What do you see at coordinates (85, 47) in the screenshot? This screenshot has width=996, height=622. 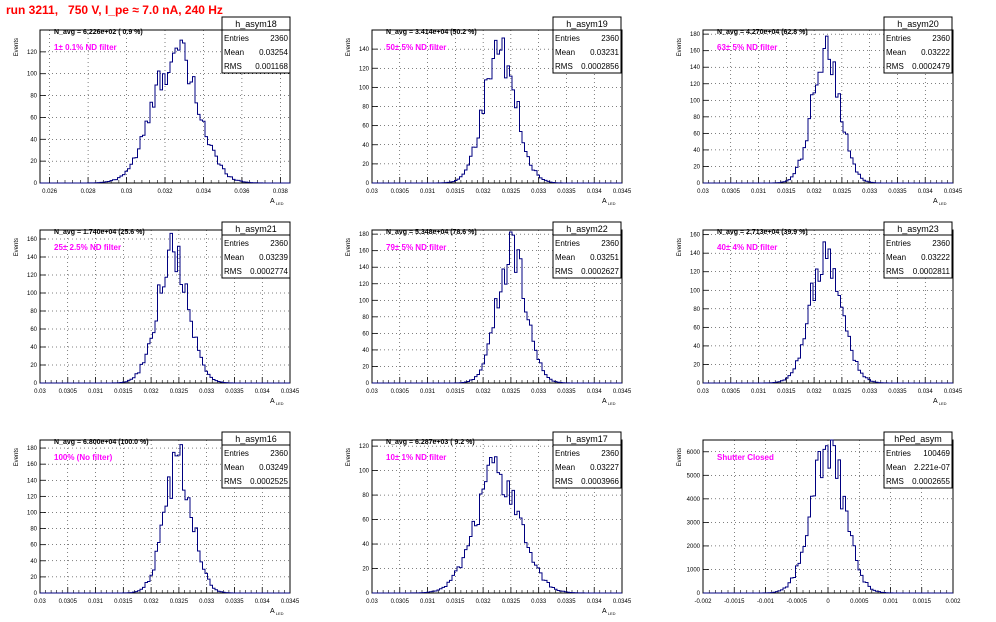 I see `filter-label: 1± 0.1% ND filter` at bounding box center [85, 47].